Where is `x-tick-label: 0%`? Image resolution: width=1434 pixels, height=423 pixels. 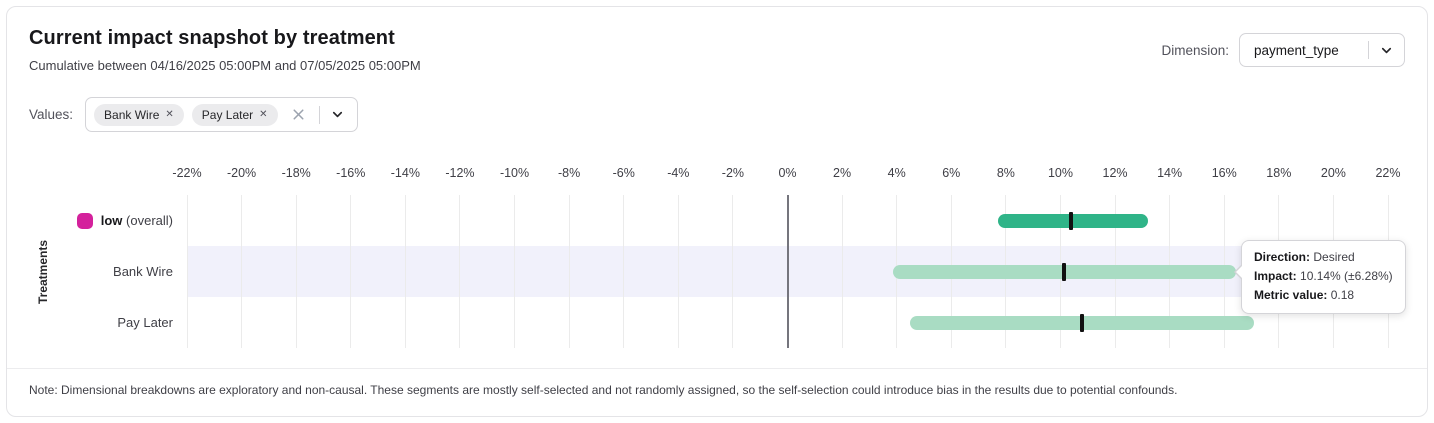
x-tick-label: 0% is located at coordinates (787, 173).